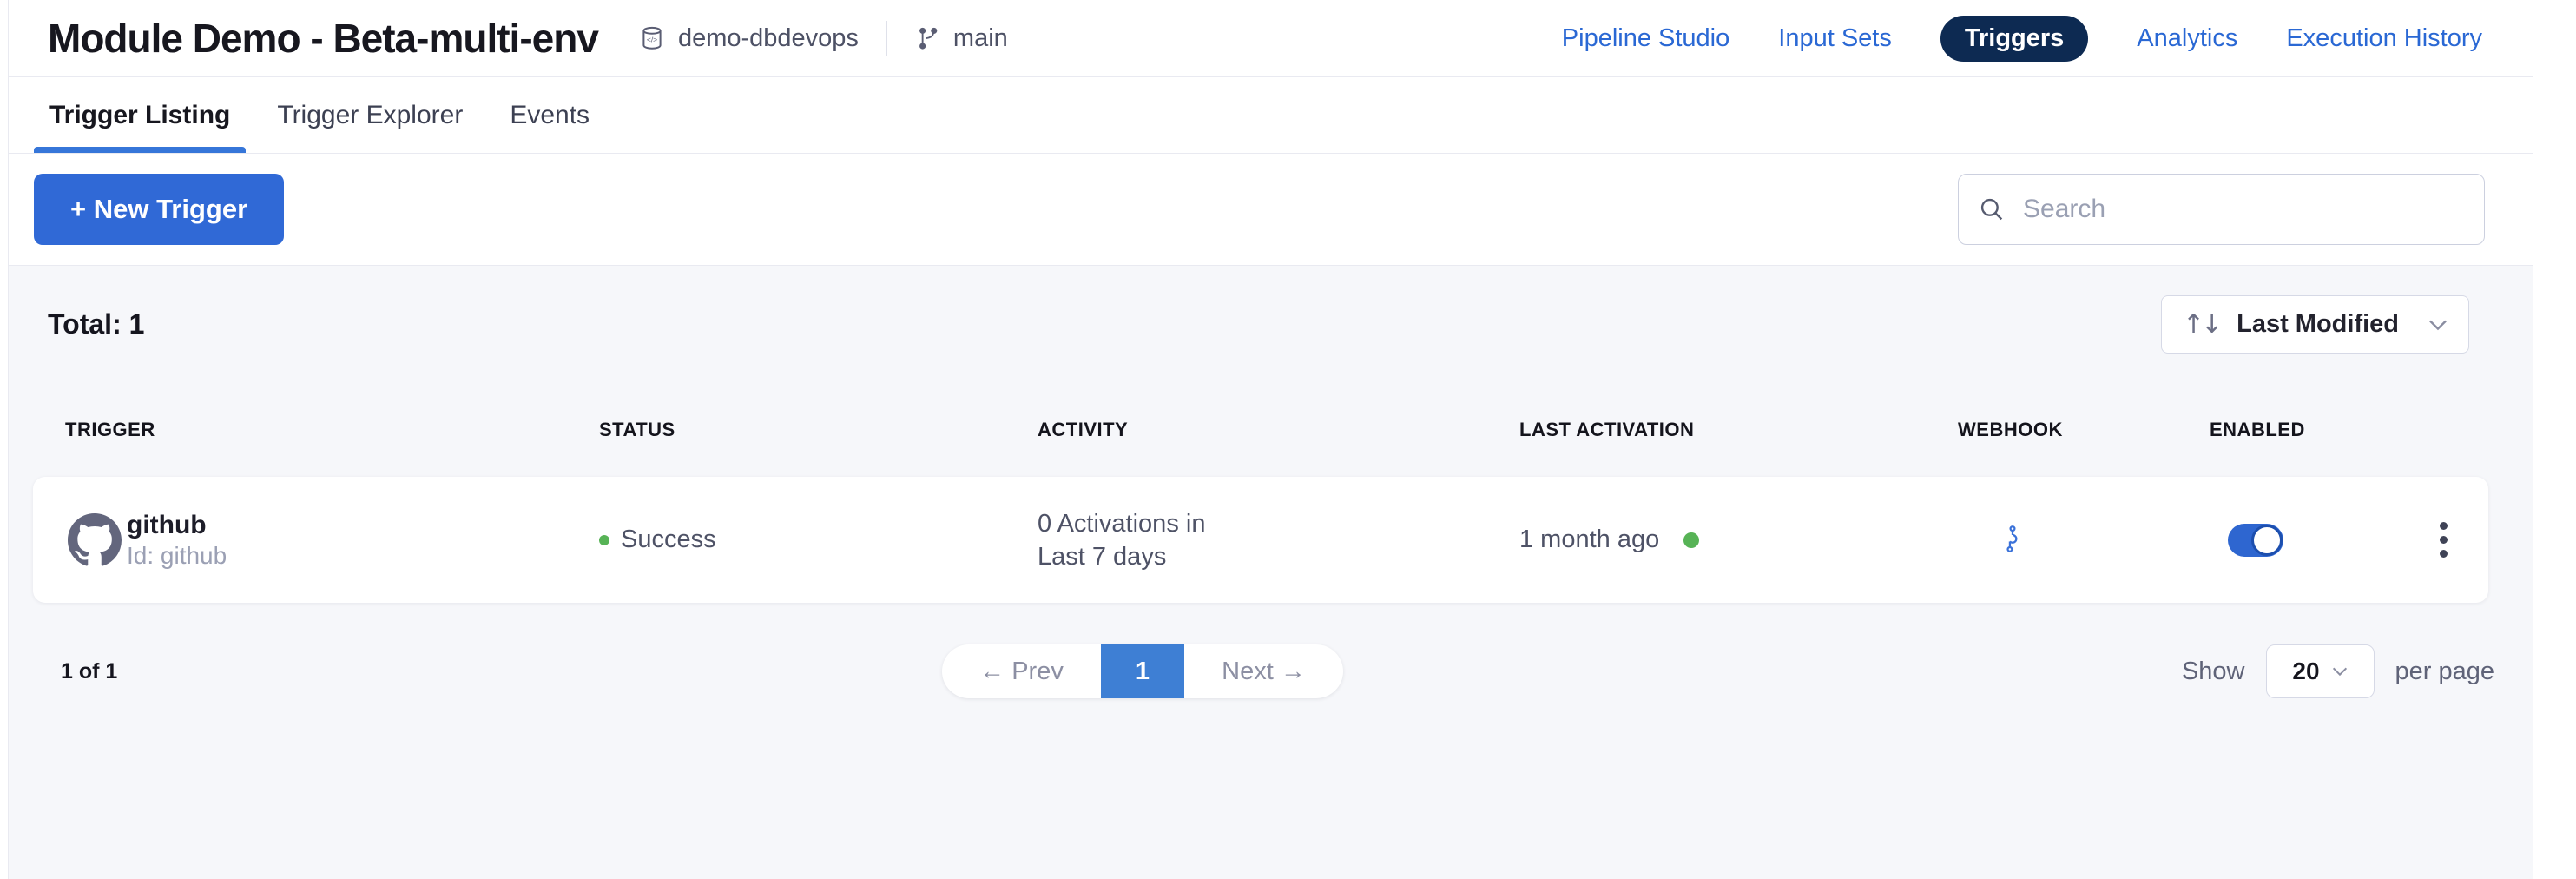 Image resolution: width=2576 pixels, height=879 pixels. I want to click on page-size-control: Show 20 per page, so click(2338, 671).